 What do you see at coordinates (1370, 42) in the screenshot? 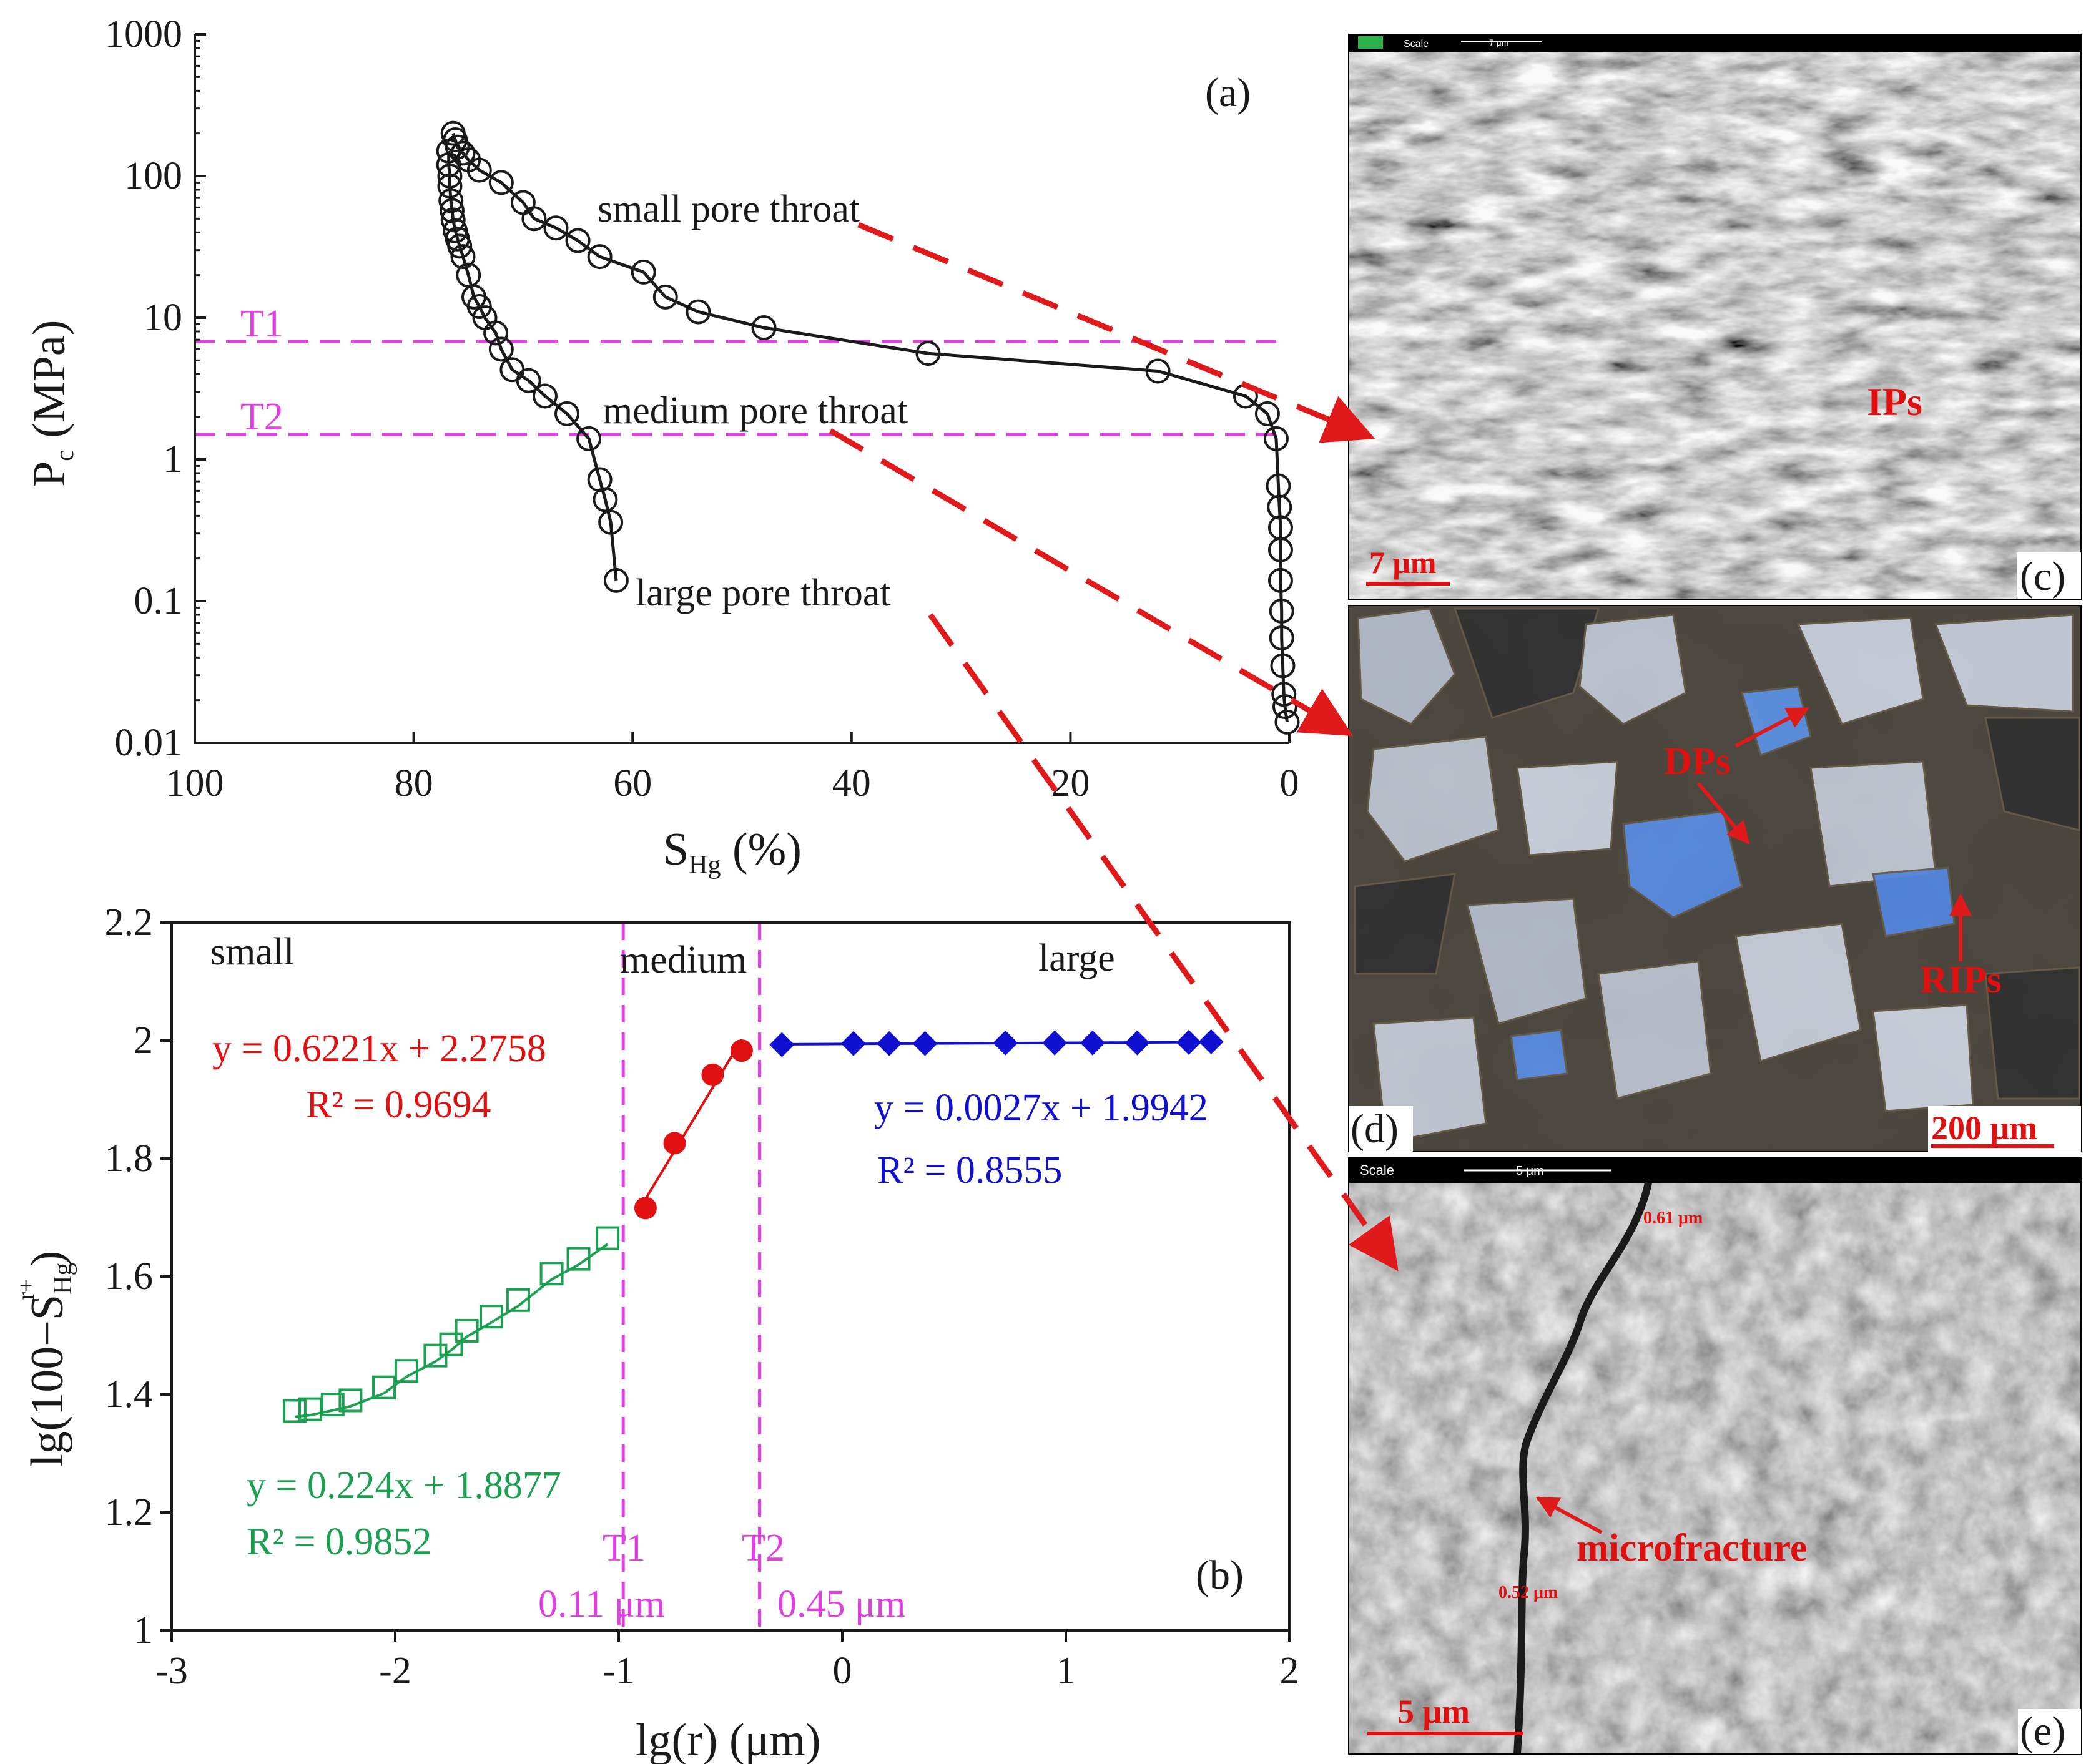
I see `micrograph-c-header-badge` at bounding box center [1370, 42].